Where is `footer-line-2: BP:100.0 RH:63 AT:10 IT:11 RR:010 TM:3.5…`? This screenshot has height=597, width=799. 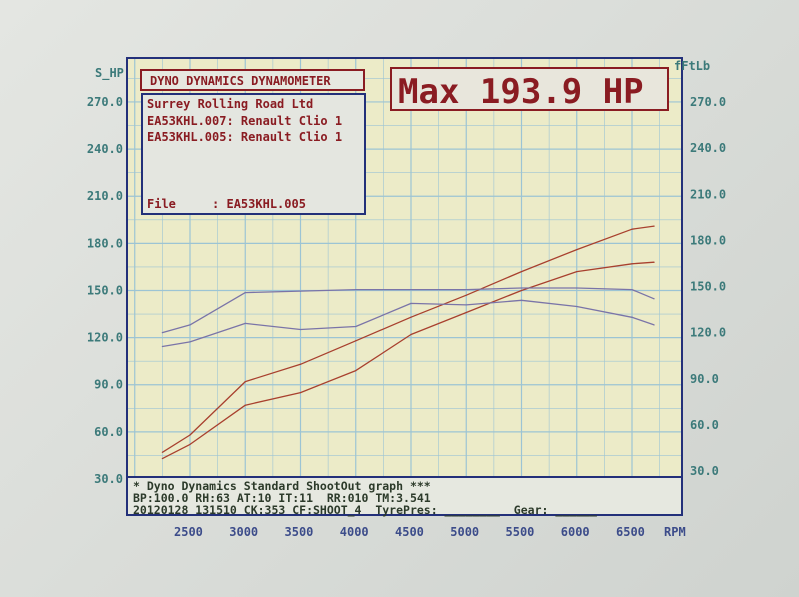
footer-line-2: BP:100.0 RH:63 AT:10 IT:11 RR:010 TM:3.5… is located at coordinates (282, 498).